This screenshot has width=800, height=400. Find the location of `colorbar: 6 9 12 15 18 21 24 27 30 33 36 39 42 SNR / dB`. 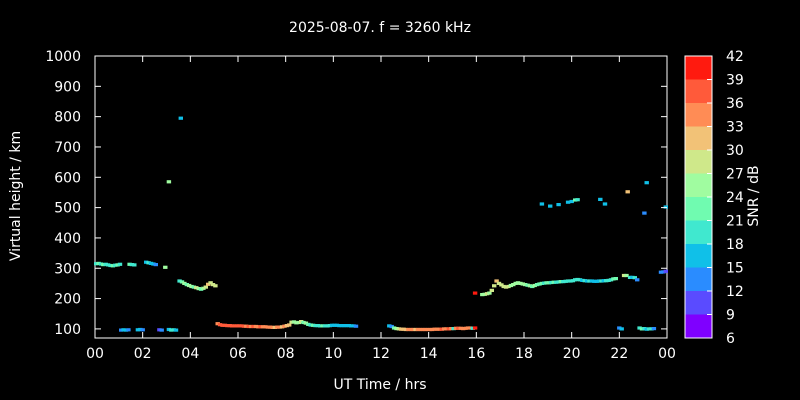

colorbar: 6 9 12 15 18 21 24 27 30 33 36 39 42 SNR / dB is located at coordinates (723, 198).